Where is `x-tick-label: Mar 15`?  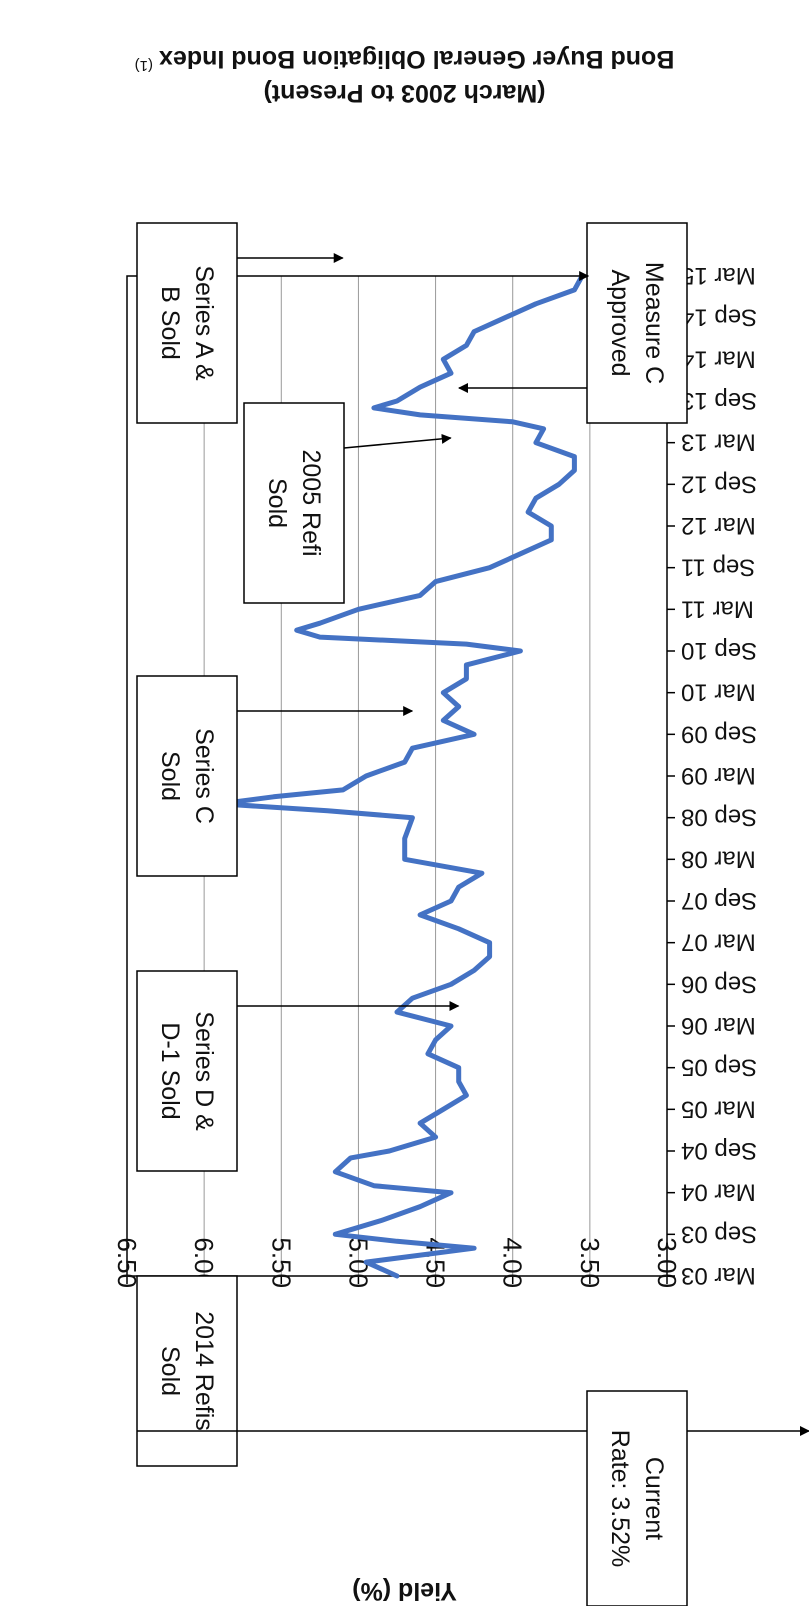 x-tick-label: Mar 15 is located at coordinates (718, 275).